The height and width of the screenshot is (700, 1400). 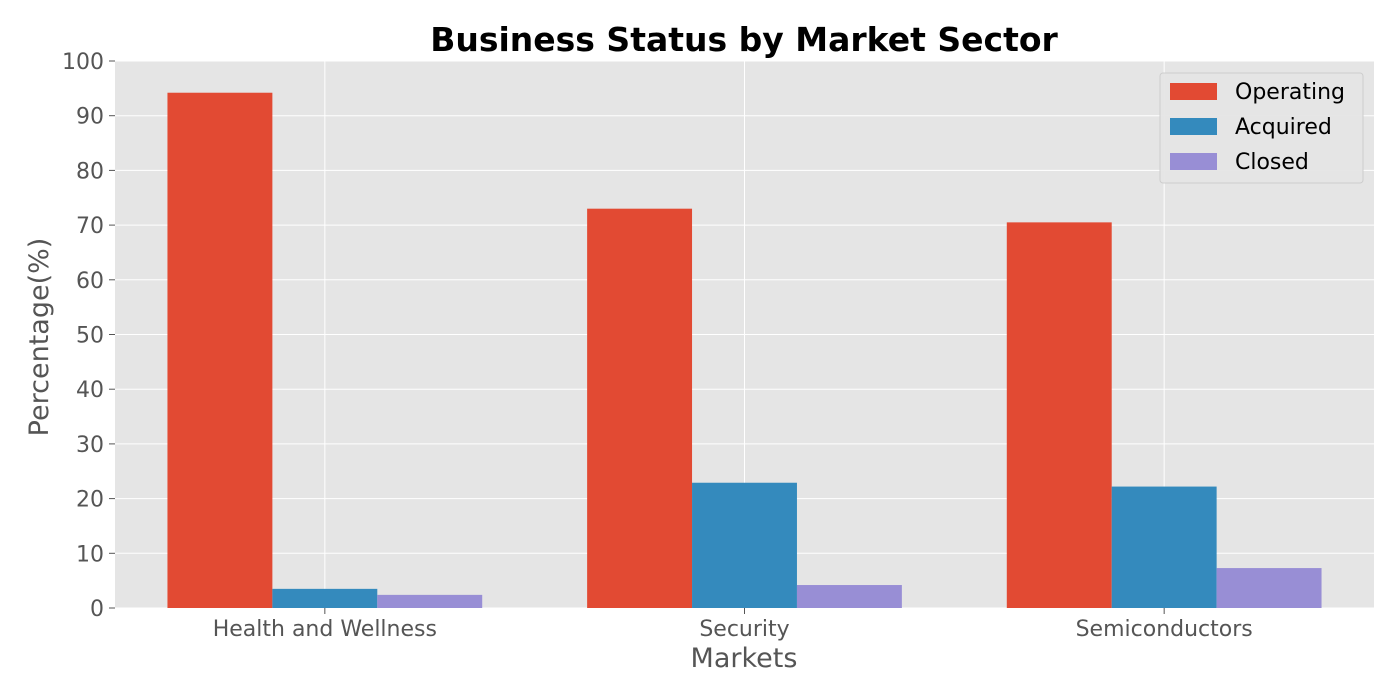 I want to click on y-tick-label: 30, so click(x=90, y=445).